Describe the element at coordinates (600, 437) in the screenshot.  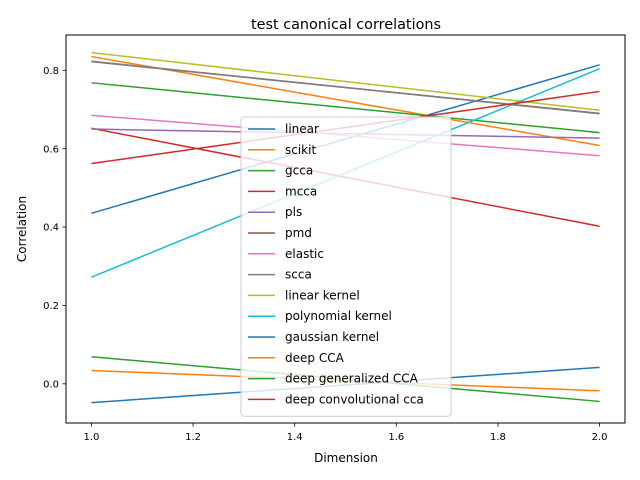
I see `x-tick-label: 2.0` at that location.